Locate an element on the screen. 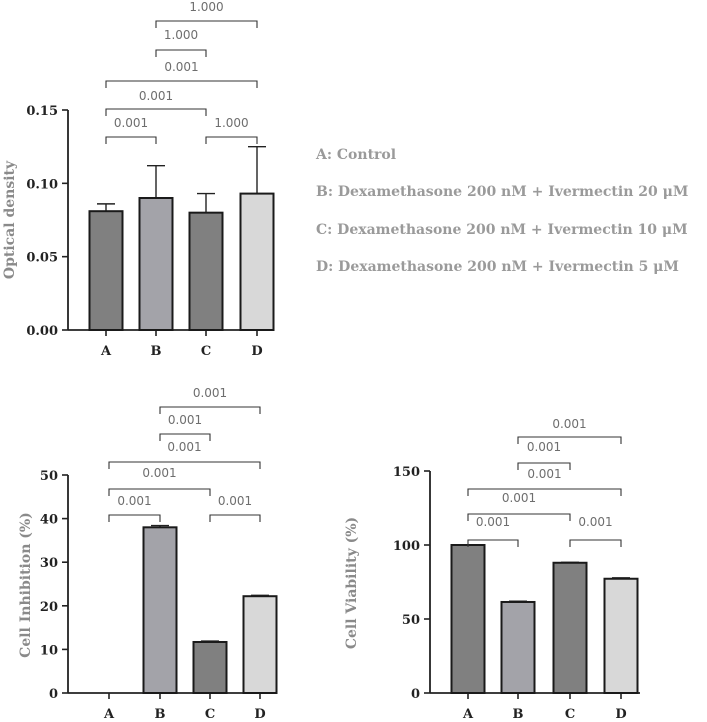 The width and height of the screenshot is (707, 722). y-axis-title: Cell Viability (%) is located at coordinates (352, 583).